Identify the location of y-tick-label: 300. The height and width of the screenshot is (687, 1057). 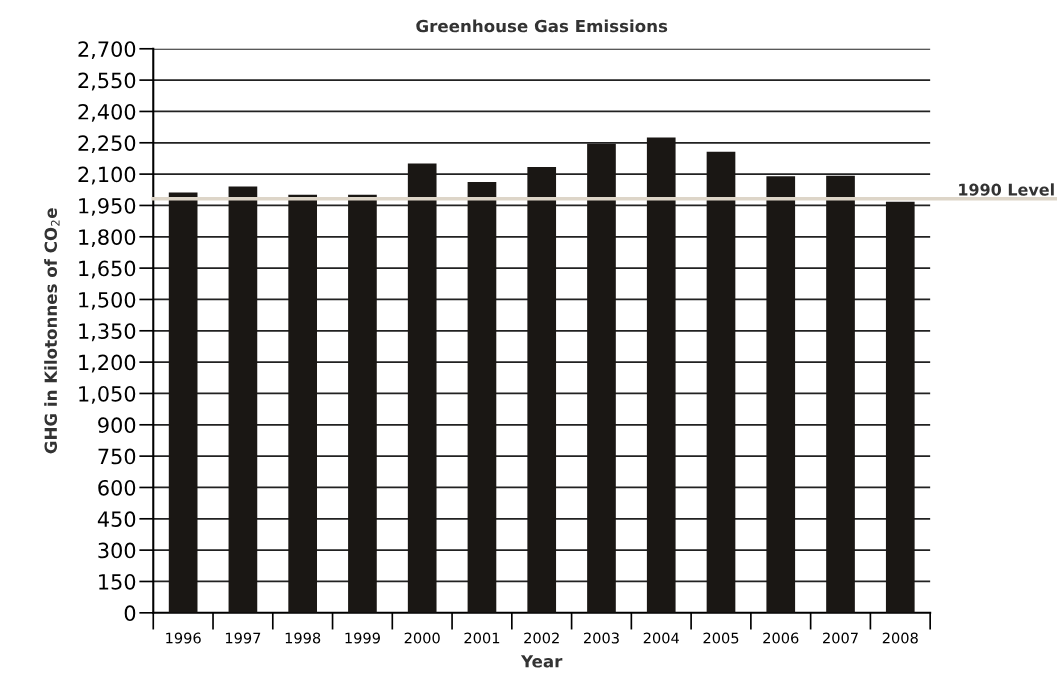
(117, 550).